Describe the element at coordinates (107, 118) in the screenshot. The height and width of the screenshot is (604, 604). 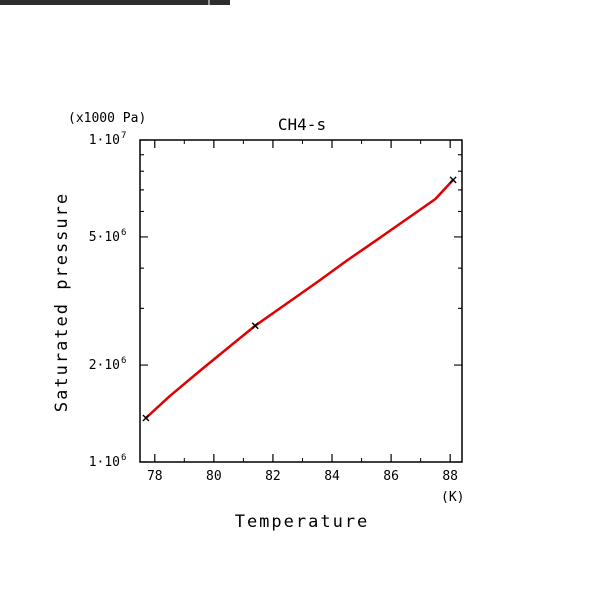
I see `y-unit-label: (x1000 Pa)` at that location.